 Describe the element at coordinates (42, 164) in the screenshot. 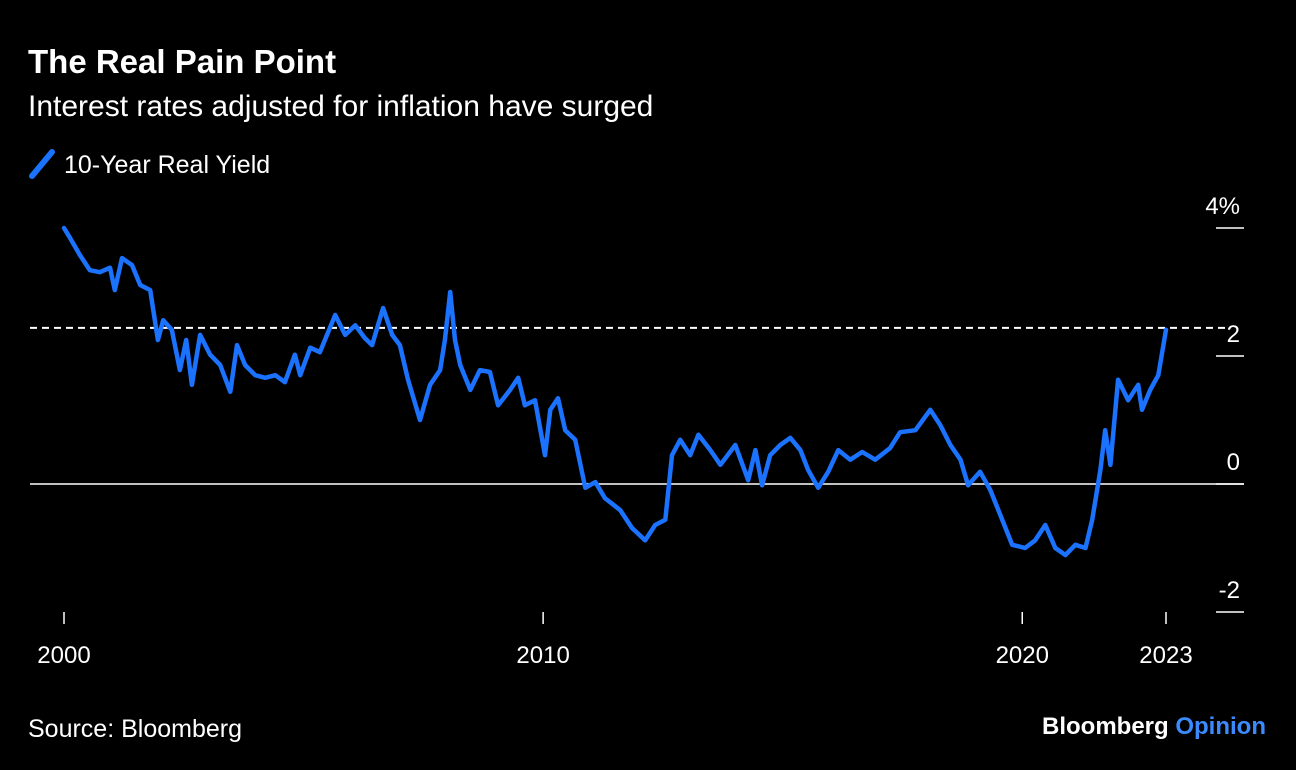

I see `legend-swatch` at that location.